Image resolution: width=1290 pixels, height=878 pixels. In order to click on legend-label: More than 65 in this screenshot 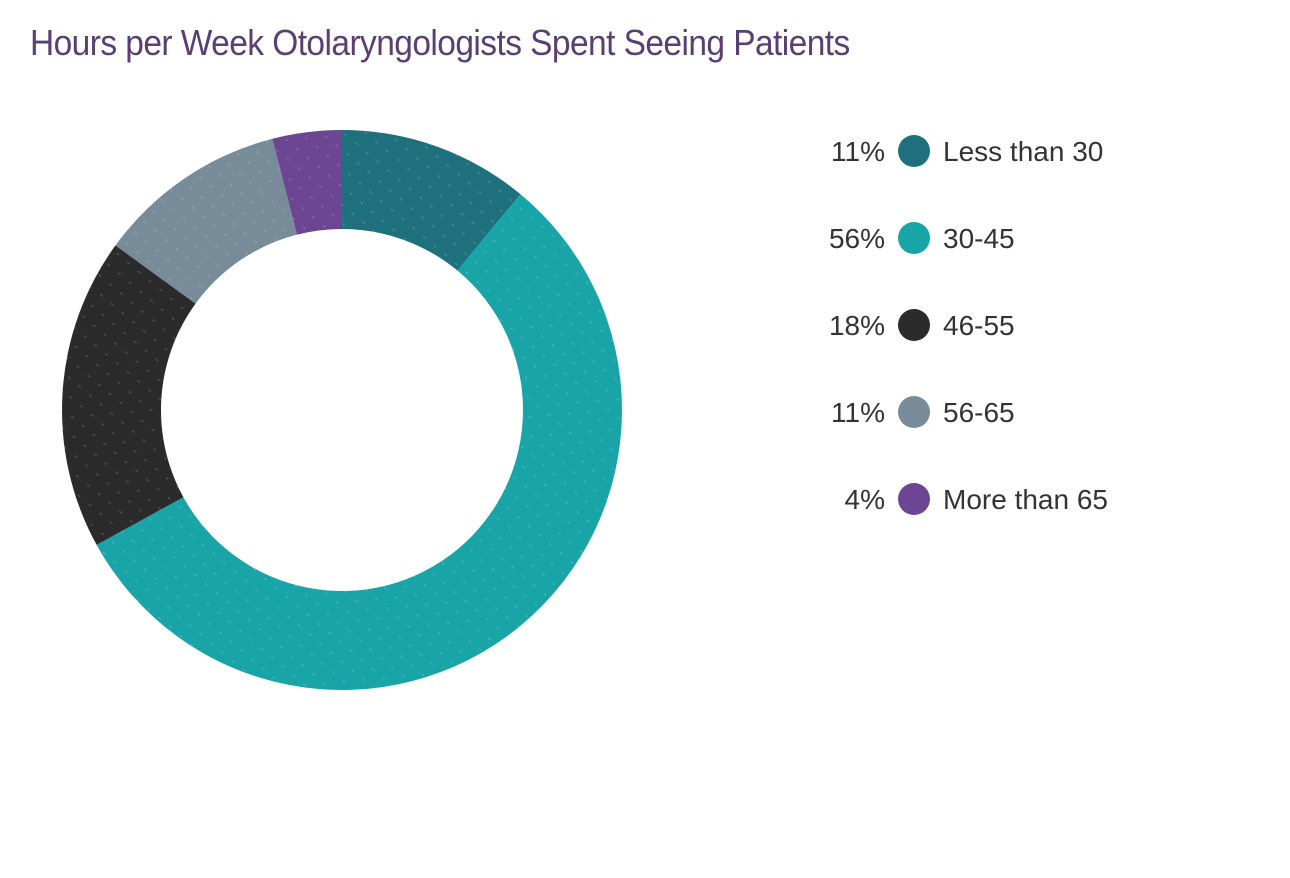, I will do `click(1025, 499)`.